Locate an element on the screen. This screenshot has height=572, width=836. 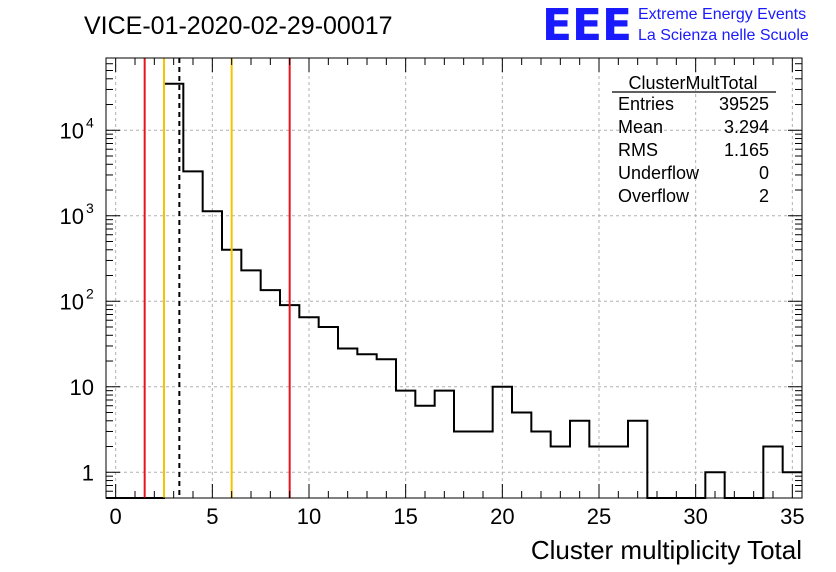
stats-label: Mean is located at coordinates (640, 127).